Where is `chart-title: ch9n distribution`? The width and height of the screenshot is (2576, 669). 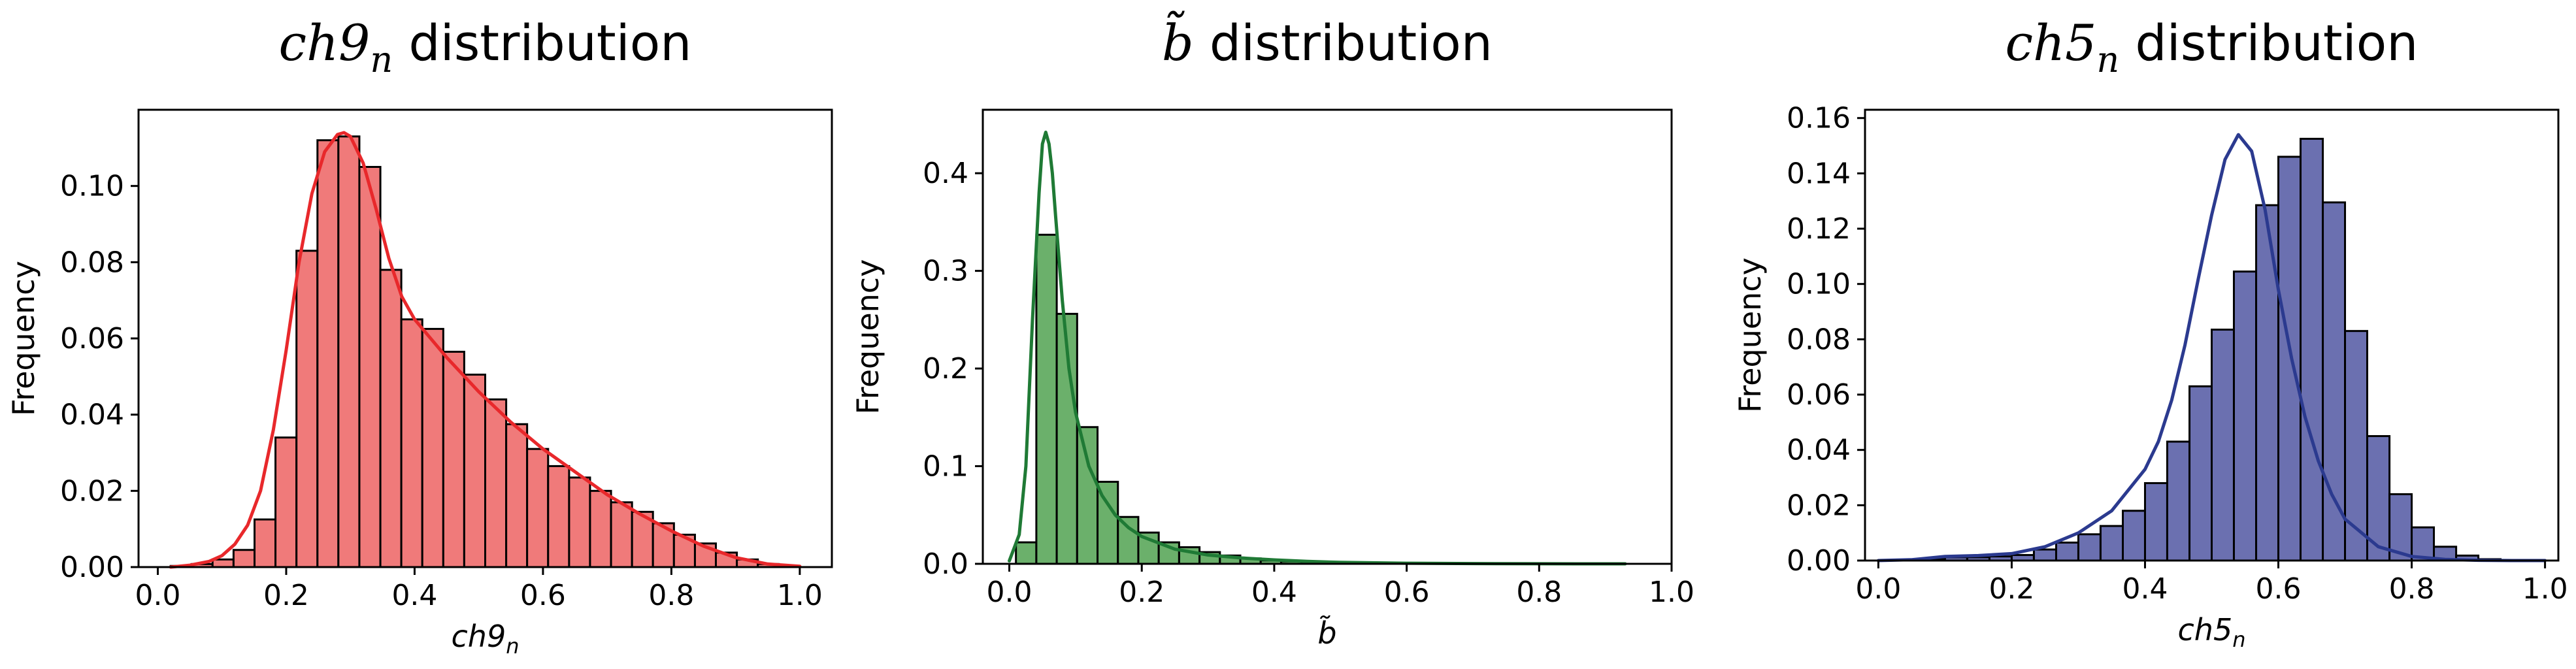
chart-title: ch9n distribution is located at coordinates (485, 47).